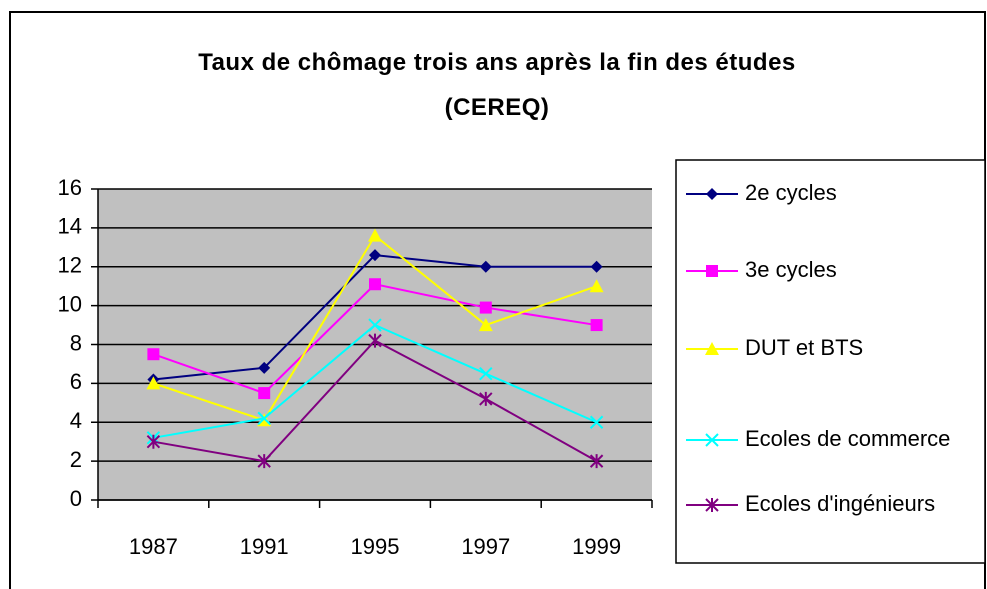  Describe the element at coordinates (153, 546) in the screenshot. I see `x-tick-label: 1987` at that location.